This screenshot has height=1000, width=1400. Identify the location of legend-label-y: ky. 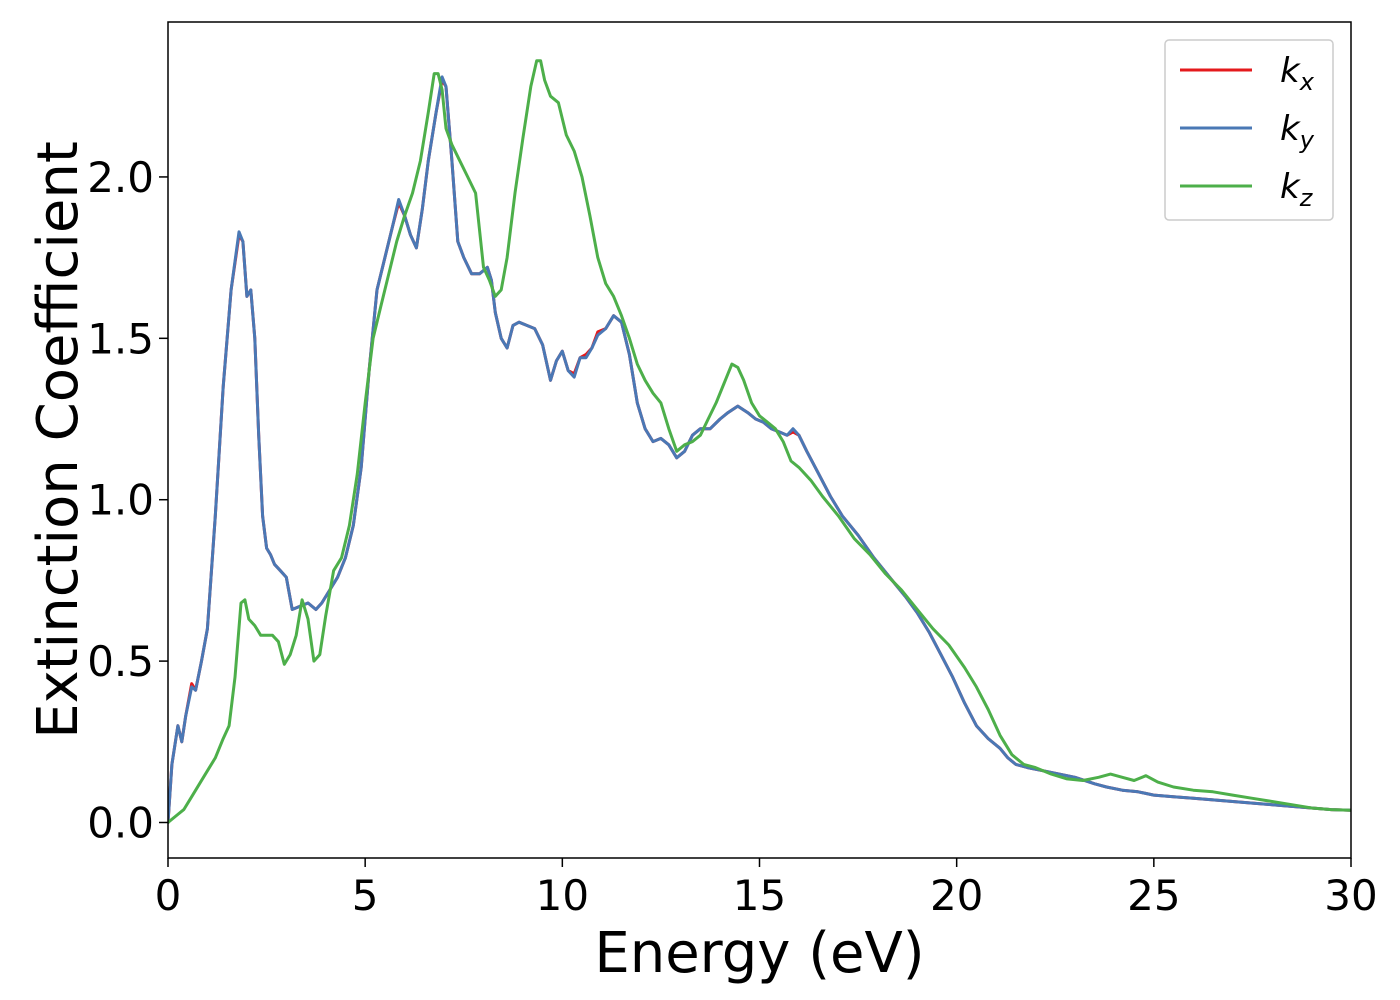
(1297, 131).